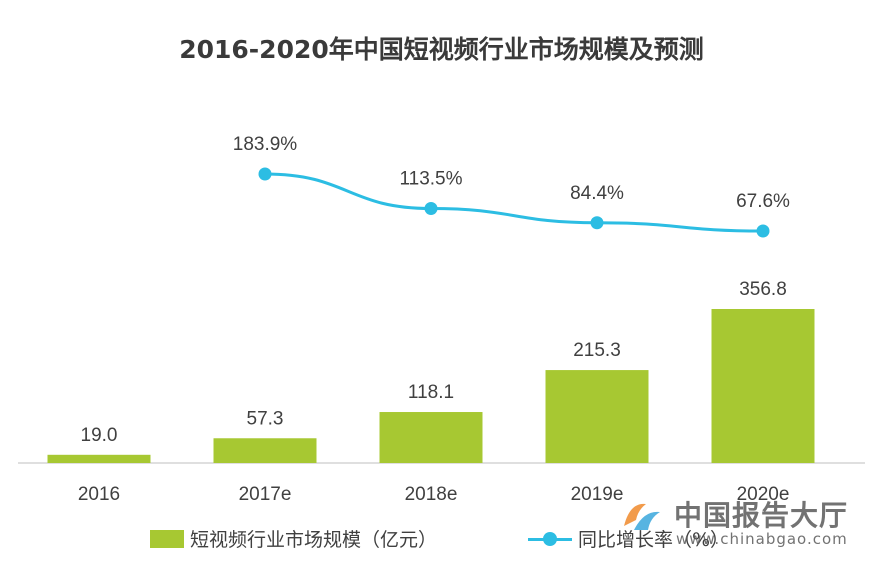  Describe the element at coordinates (265, 144) in the screenshot. I see `growth-rate-label: 183.9%` at that location.